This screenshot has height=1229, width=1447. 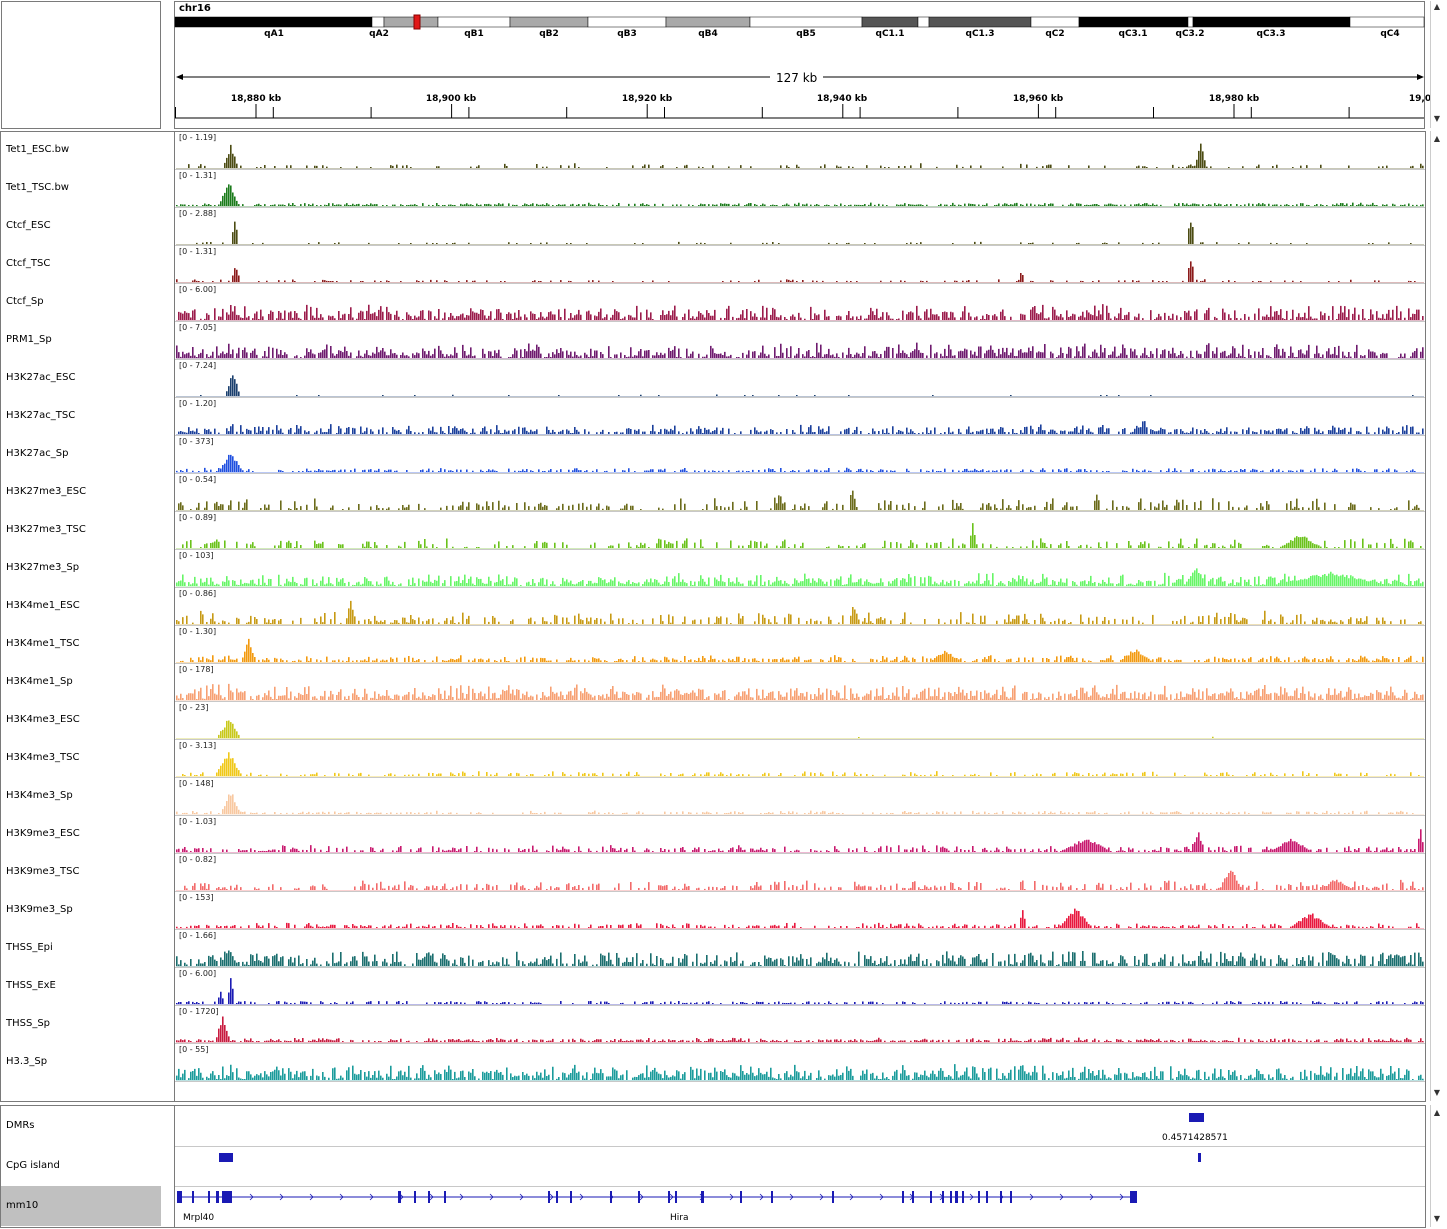 What do you see at coordinates (41, 377) in the screenshot?
I see `track-name: H3K27ac_ESC` at bounding box center [41, 377].